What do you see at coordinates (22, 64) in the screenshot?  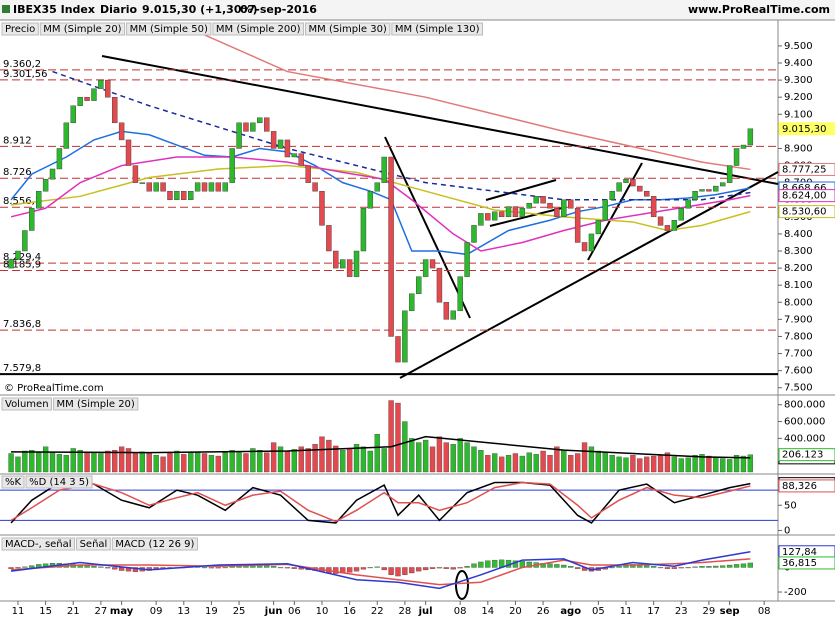 I see `level-label: 9.360,2` at bounding box center [22, 64].